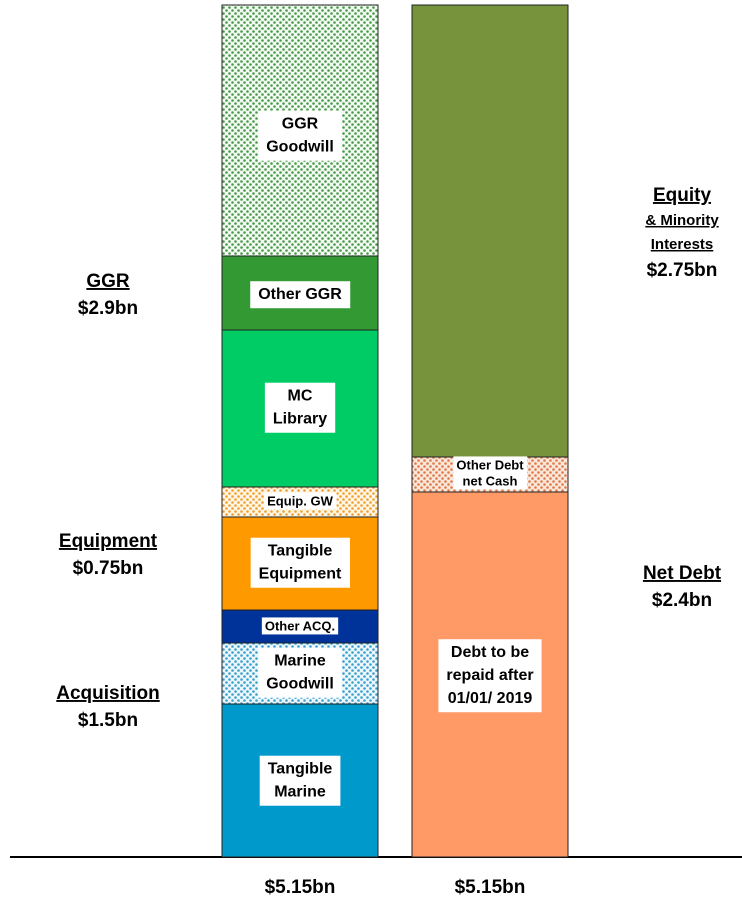 The image size is (742, 900). I want to click on segment-label: Debt to be, so click(490, 652).